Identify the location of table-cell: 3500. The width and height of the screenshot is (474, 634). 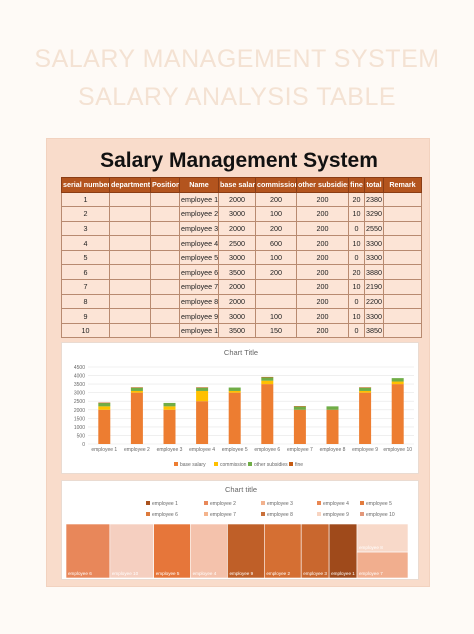
(237, 330).